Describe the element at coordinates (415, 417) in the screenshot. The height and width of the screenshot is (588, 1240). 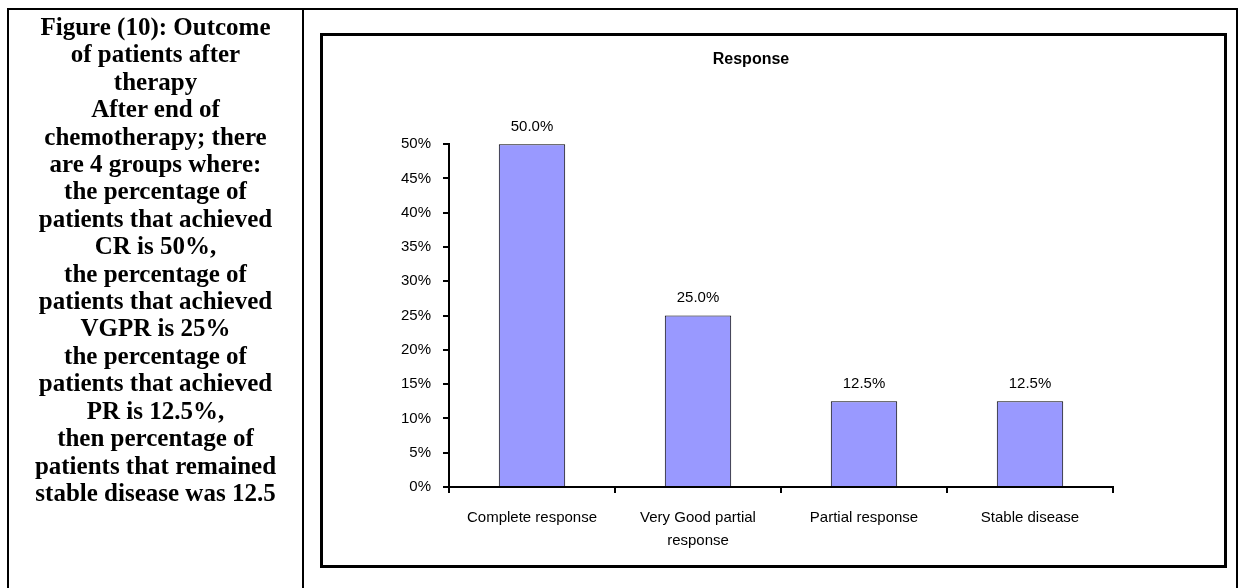
I see `y-tick-label: 10%` at that location.